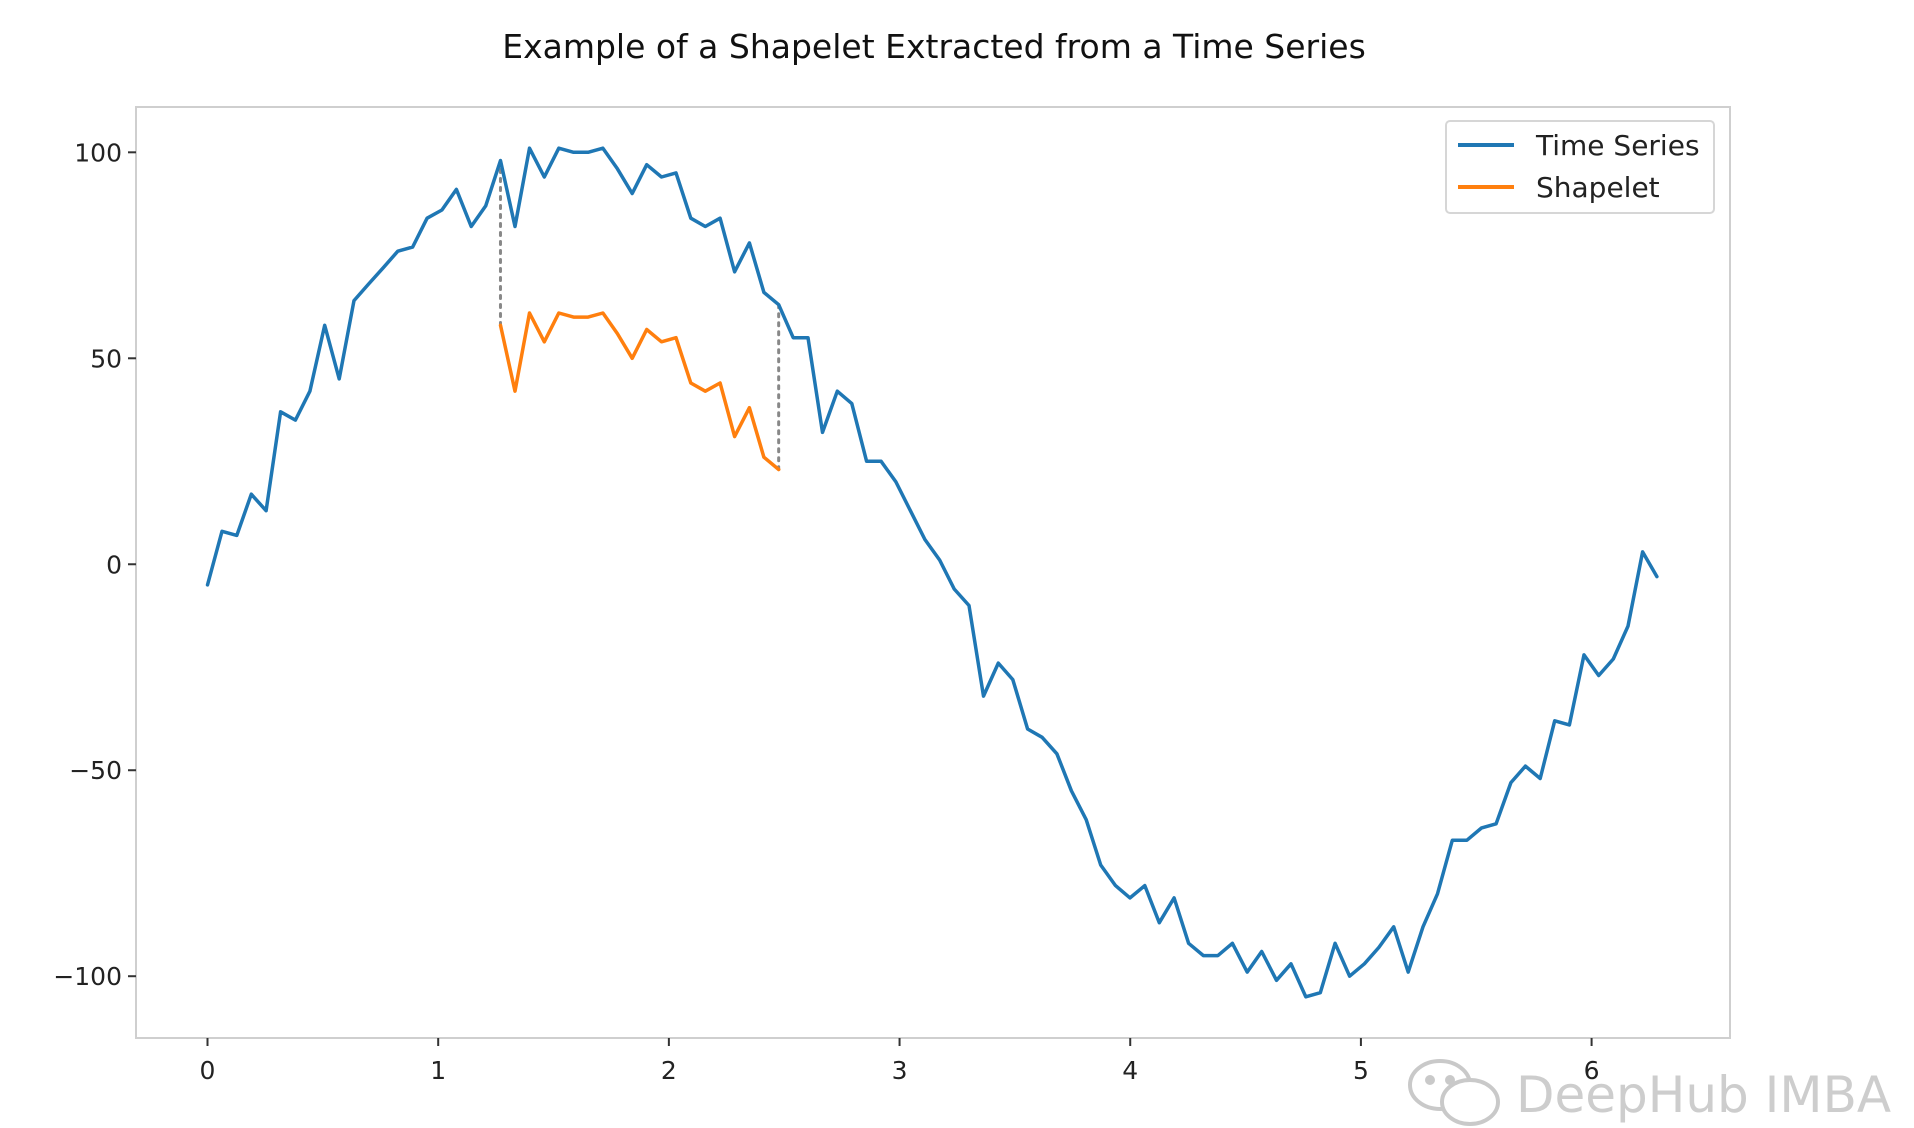  Describe the element at coordinates (87, 976) in the screenshot. I see `y-tick-label: −100` at that location.